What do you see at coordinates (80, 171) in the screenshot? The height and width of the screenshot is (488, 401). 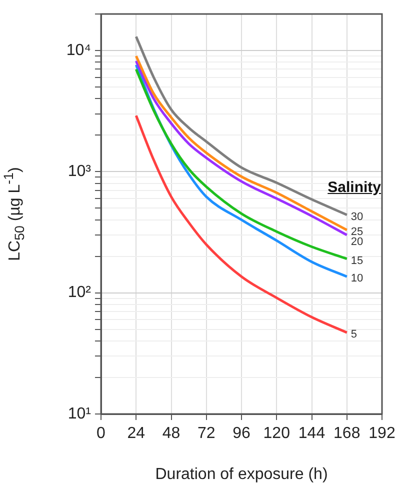 I see `y-tick-label: 10³` at bounding box center [80, 171].